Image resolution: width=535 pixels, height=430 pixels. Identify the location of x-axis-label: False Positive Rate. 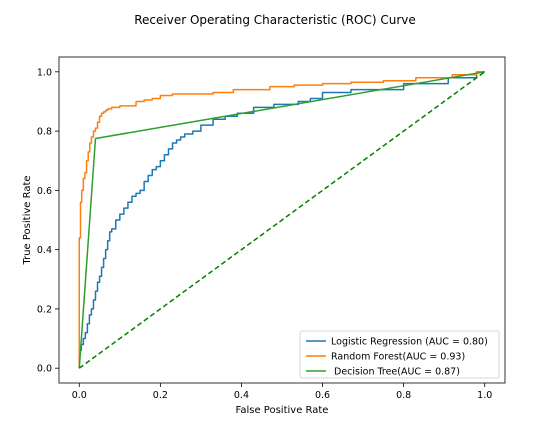
(282, 410).